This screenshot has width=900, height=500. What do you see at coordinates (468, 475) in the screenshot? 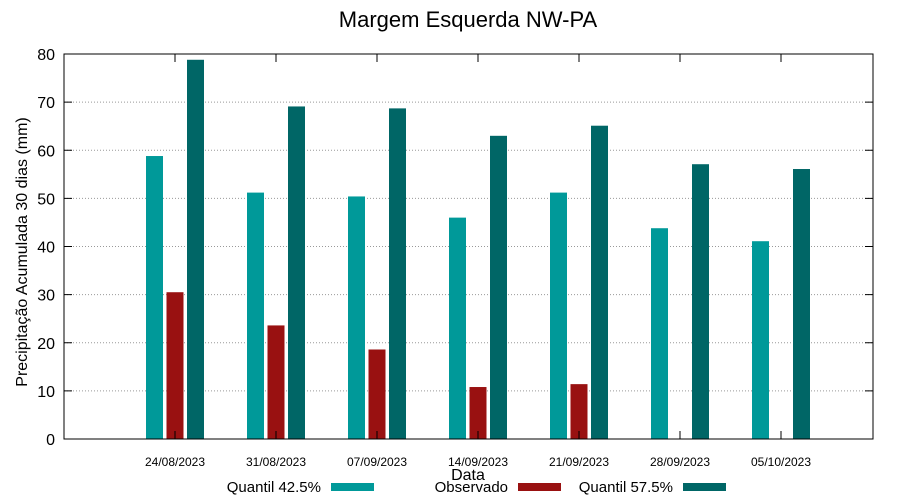
I see `x-axis-label: Data` at bounding box center [468, 475].